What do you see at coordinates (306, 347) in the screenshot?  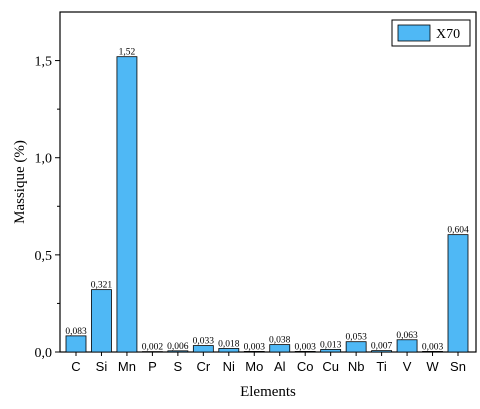 I see `value-label-Co: 0,003` at bounding box center [306, 347].